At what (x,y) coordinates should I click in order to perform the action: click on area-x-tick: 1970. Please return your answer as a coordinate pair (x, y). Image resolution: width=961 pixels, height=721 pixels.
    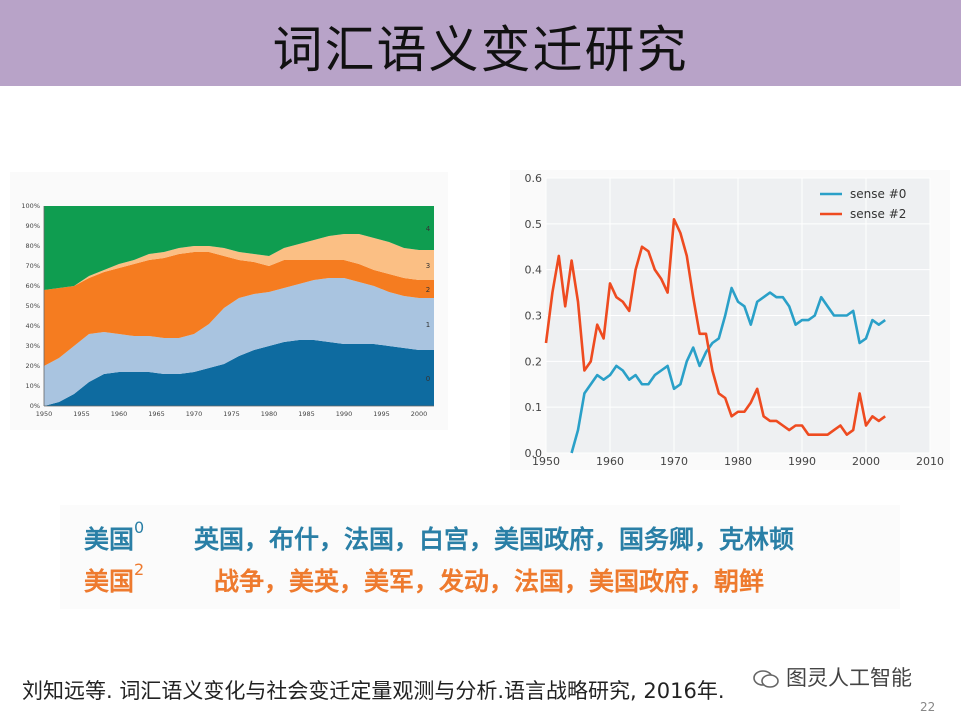
    Looking at the image, I should click on (194, 414).